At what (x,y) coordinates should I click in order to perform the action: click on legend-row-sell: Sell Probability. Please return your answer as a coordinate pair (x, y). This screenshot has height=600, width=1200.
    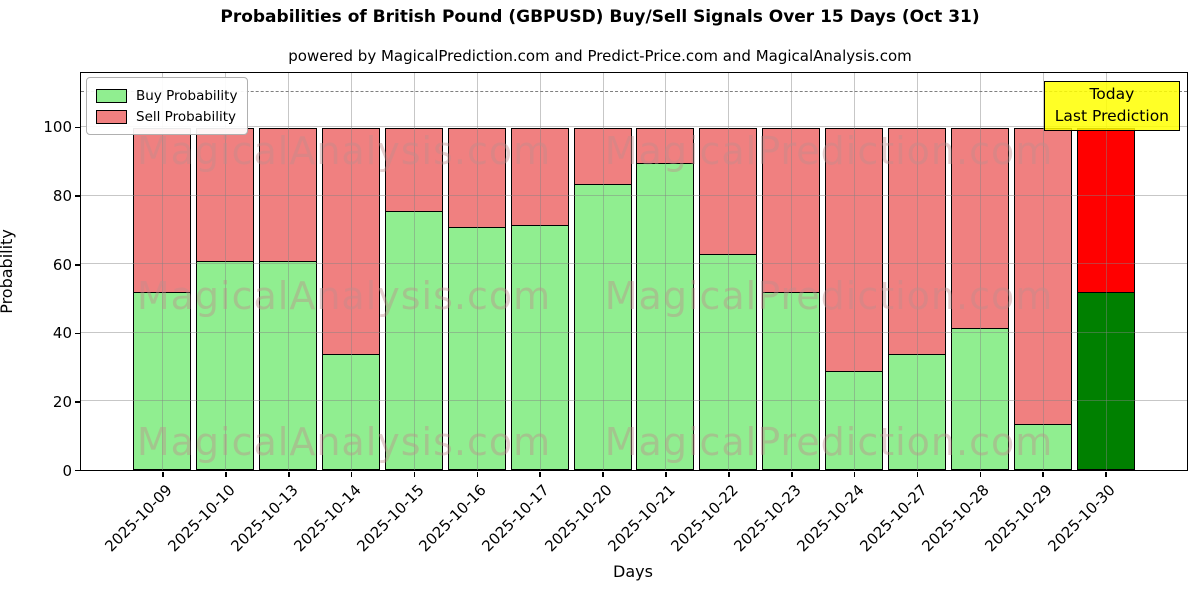
    Looking at the image, I should click on (166, 116).